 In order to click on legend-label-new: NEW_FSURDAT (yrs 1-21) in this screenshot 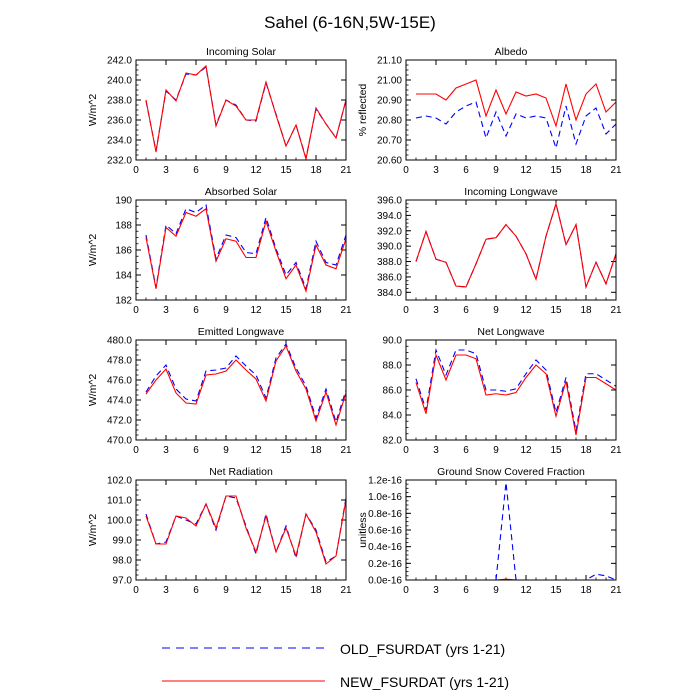, I will do `click(424, 682)`.